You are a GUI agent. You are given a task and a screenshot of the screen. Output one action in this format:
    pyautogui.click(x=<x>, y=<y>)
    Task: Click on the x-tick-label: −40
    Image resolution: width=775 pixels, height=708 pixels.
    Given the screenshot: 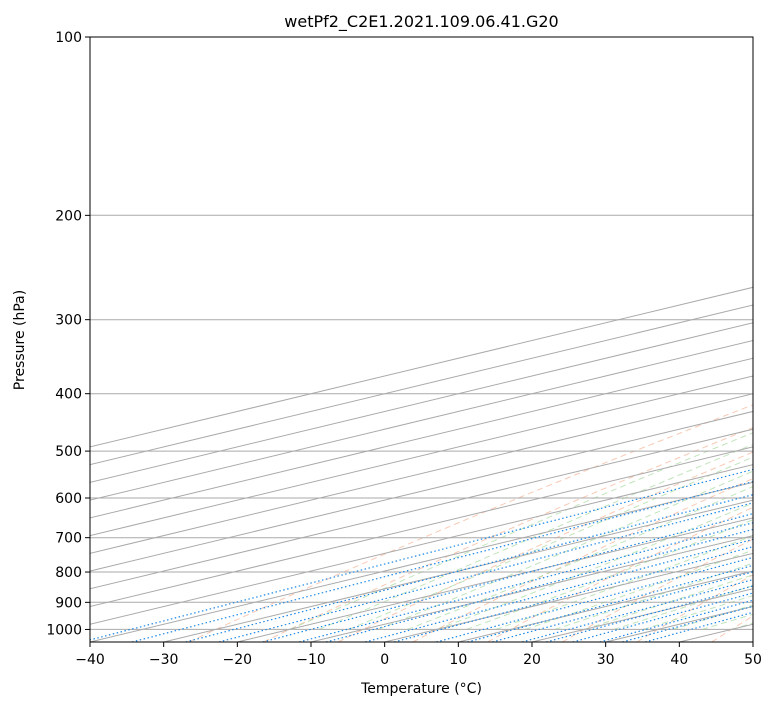 What is the action you would take?
    pyautogui.click(x=90, y=660)
    